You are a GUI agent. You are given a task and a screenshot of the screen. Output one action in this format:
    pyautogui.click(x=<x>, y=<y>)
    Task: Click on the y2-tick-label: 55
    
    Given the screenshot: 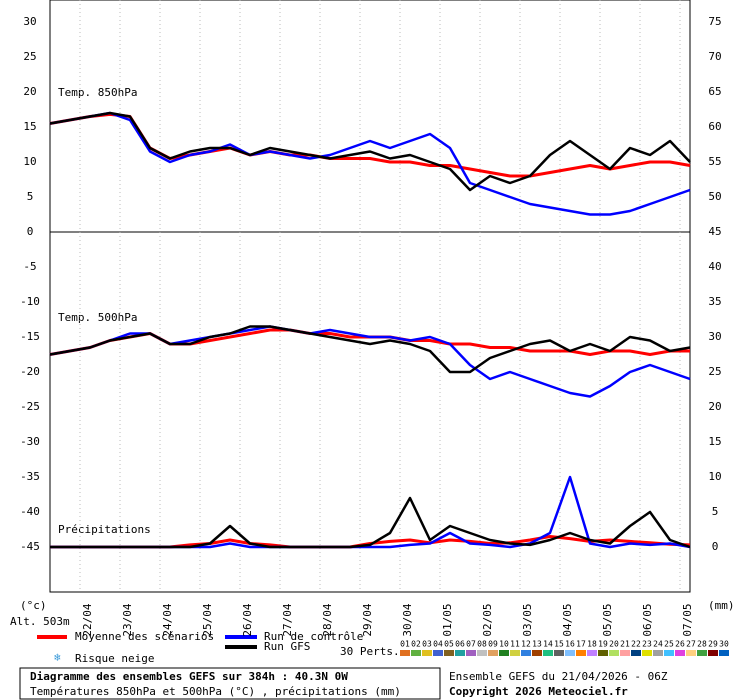 What is the action you would take?
    pyautogui.click(x=714, y=161)
    